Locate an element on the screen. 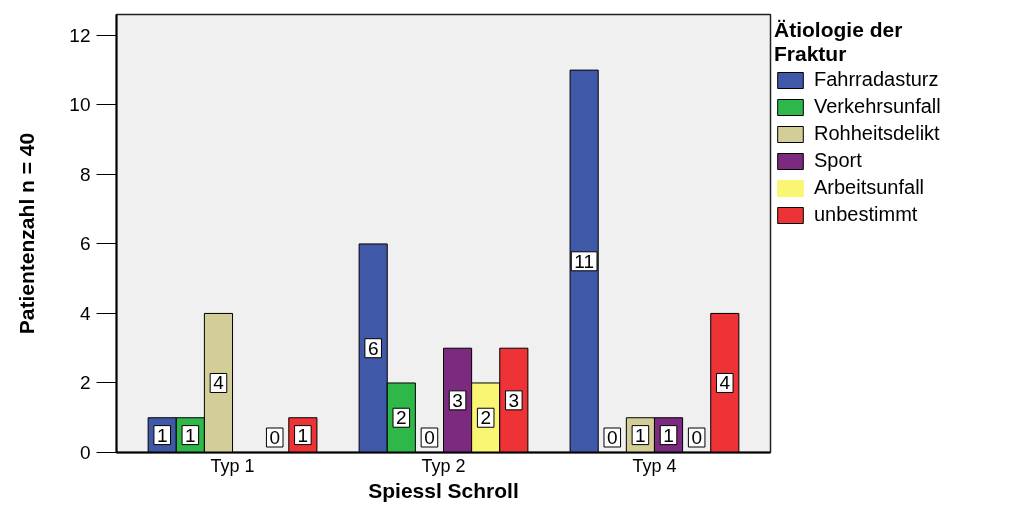 This screenshot has height=517, width=1016. legend-label: Verkehrsunfall is located at coordinates (877, 106).